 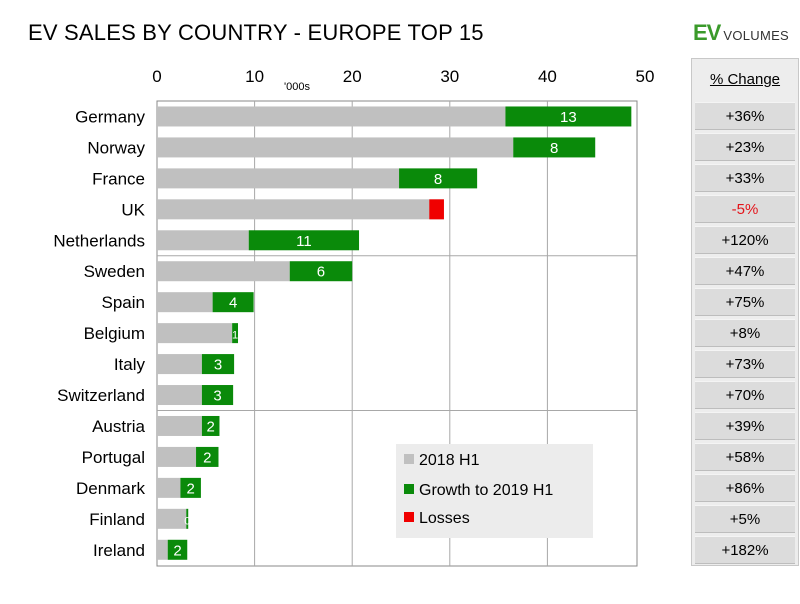 I want to click on x-tick-label-0: 0, so click(x=156, y=76).